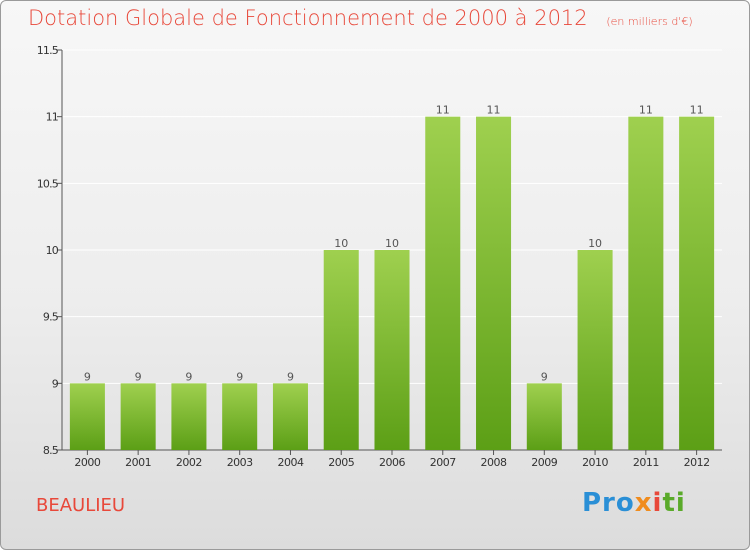 The width and height of the screenshot is (750, 550). Describe the element at coordinates (55, 383) in the screenshot. I see `y-tick-label: 9` at that location.